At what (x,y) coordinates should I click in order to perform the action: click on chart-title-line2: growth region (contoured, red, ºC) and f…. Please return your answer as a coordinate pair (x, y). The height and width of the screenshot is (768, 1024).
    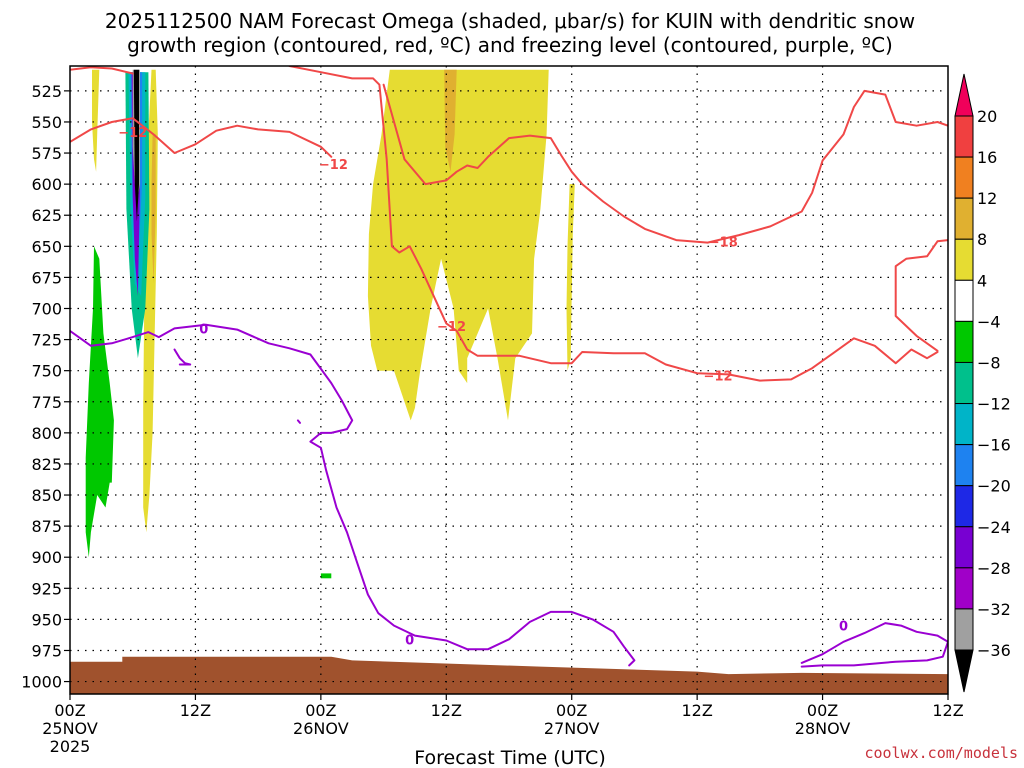
    Looking at the image, I should click on (510, 45).